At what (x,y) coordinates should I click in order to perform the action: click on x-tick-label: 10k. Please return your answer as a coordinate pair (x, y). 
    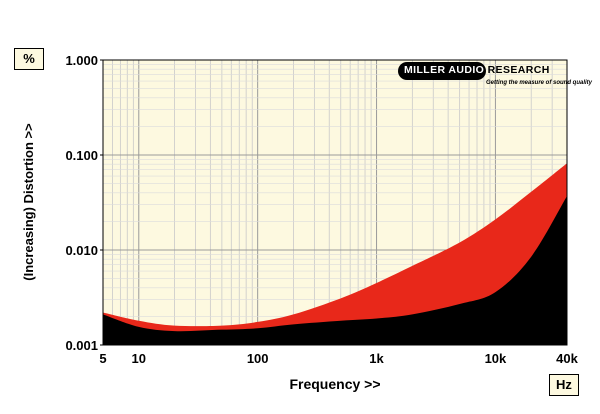
    Looking at the image, I should click on (496, 358).